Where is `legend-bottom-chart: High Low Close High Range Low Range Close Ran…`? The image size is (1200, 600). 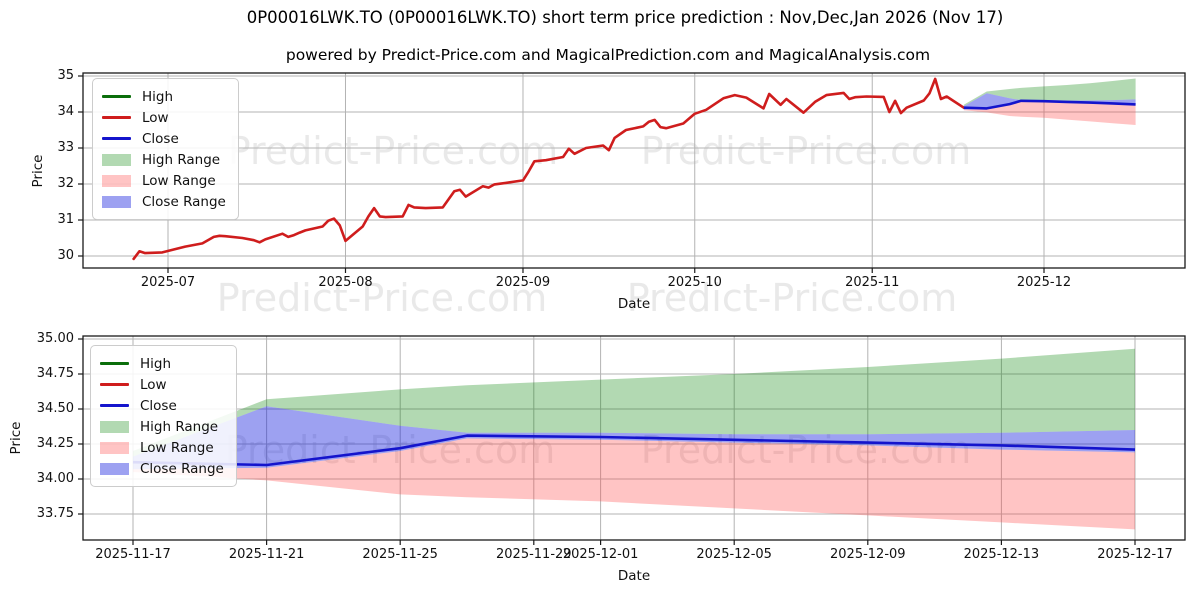 legend-bottom-chart: High Low Close High Range Low Range Close Ran… is located at coordinates (163, 416).